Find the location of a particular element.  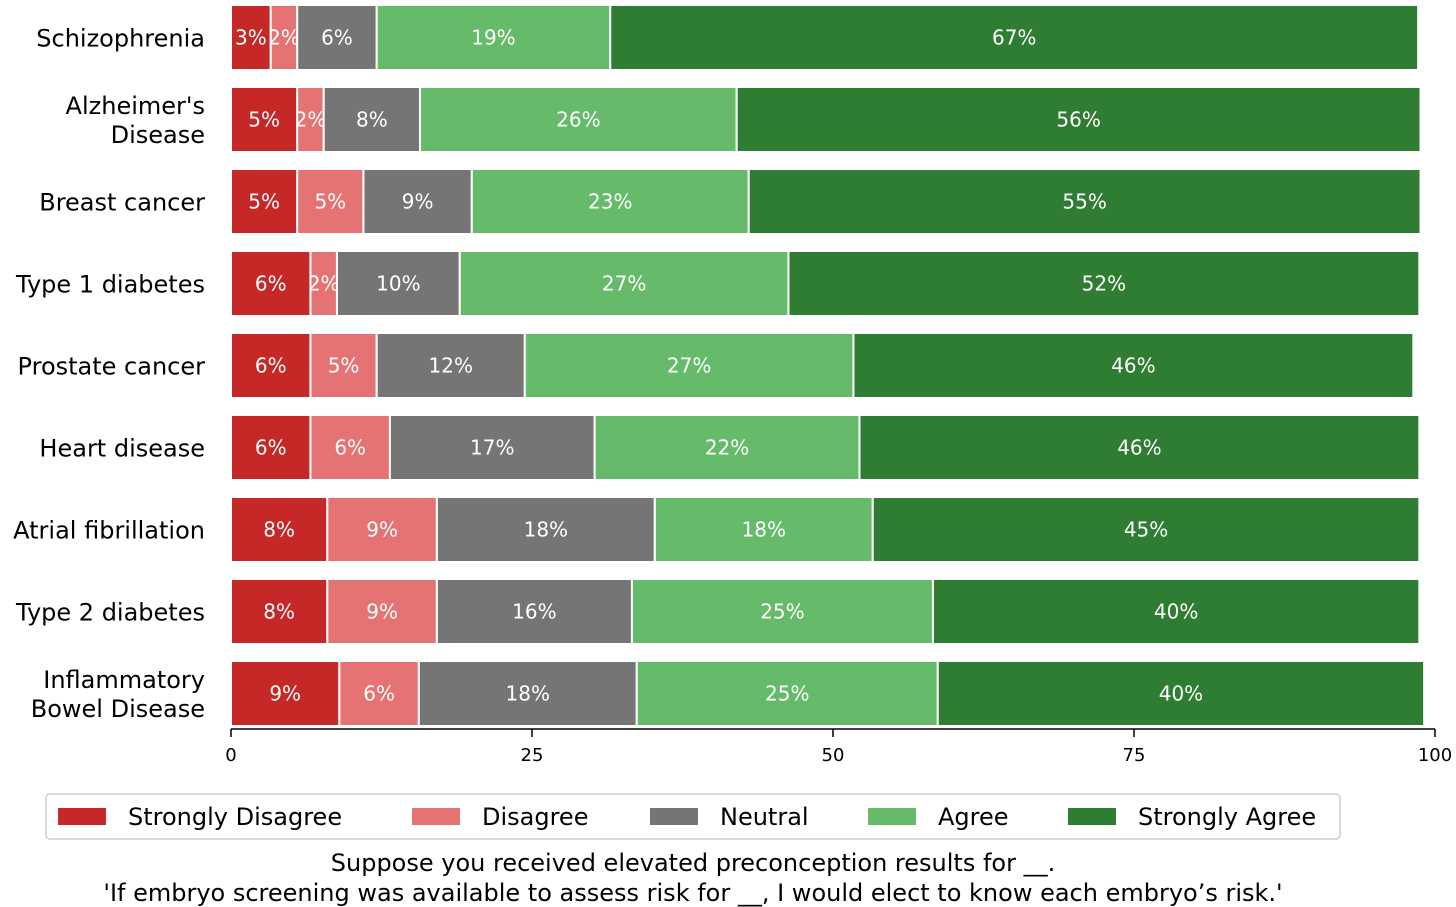

segment-value-label: 12% is located at coordinates (451, 366).